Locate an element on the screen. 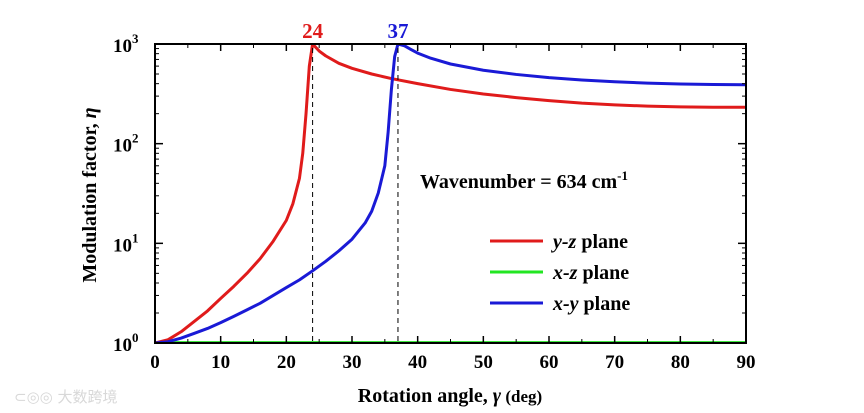 The height and width of the screenshot is (413, 864). x-tick-label: 40 is located at coordinates (417, 362).